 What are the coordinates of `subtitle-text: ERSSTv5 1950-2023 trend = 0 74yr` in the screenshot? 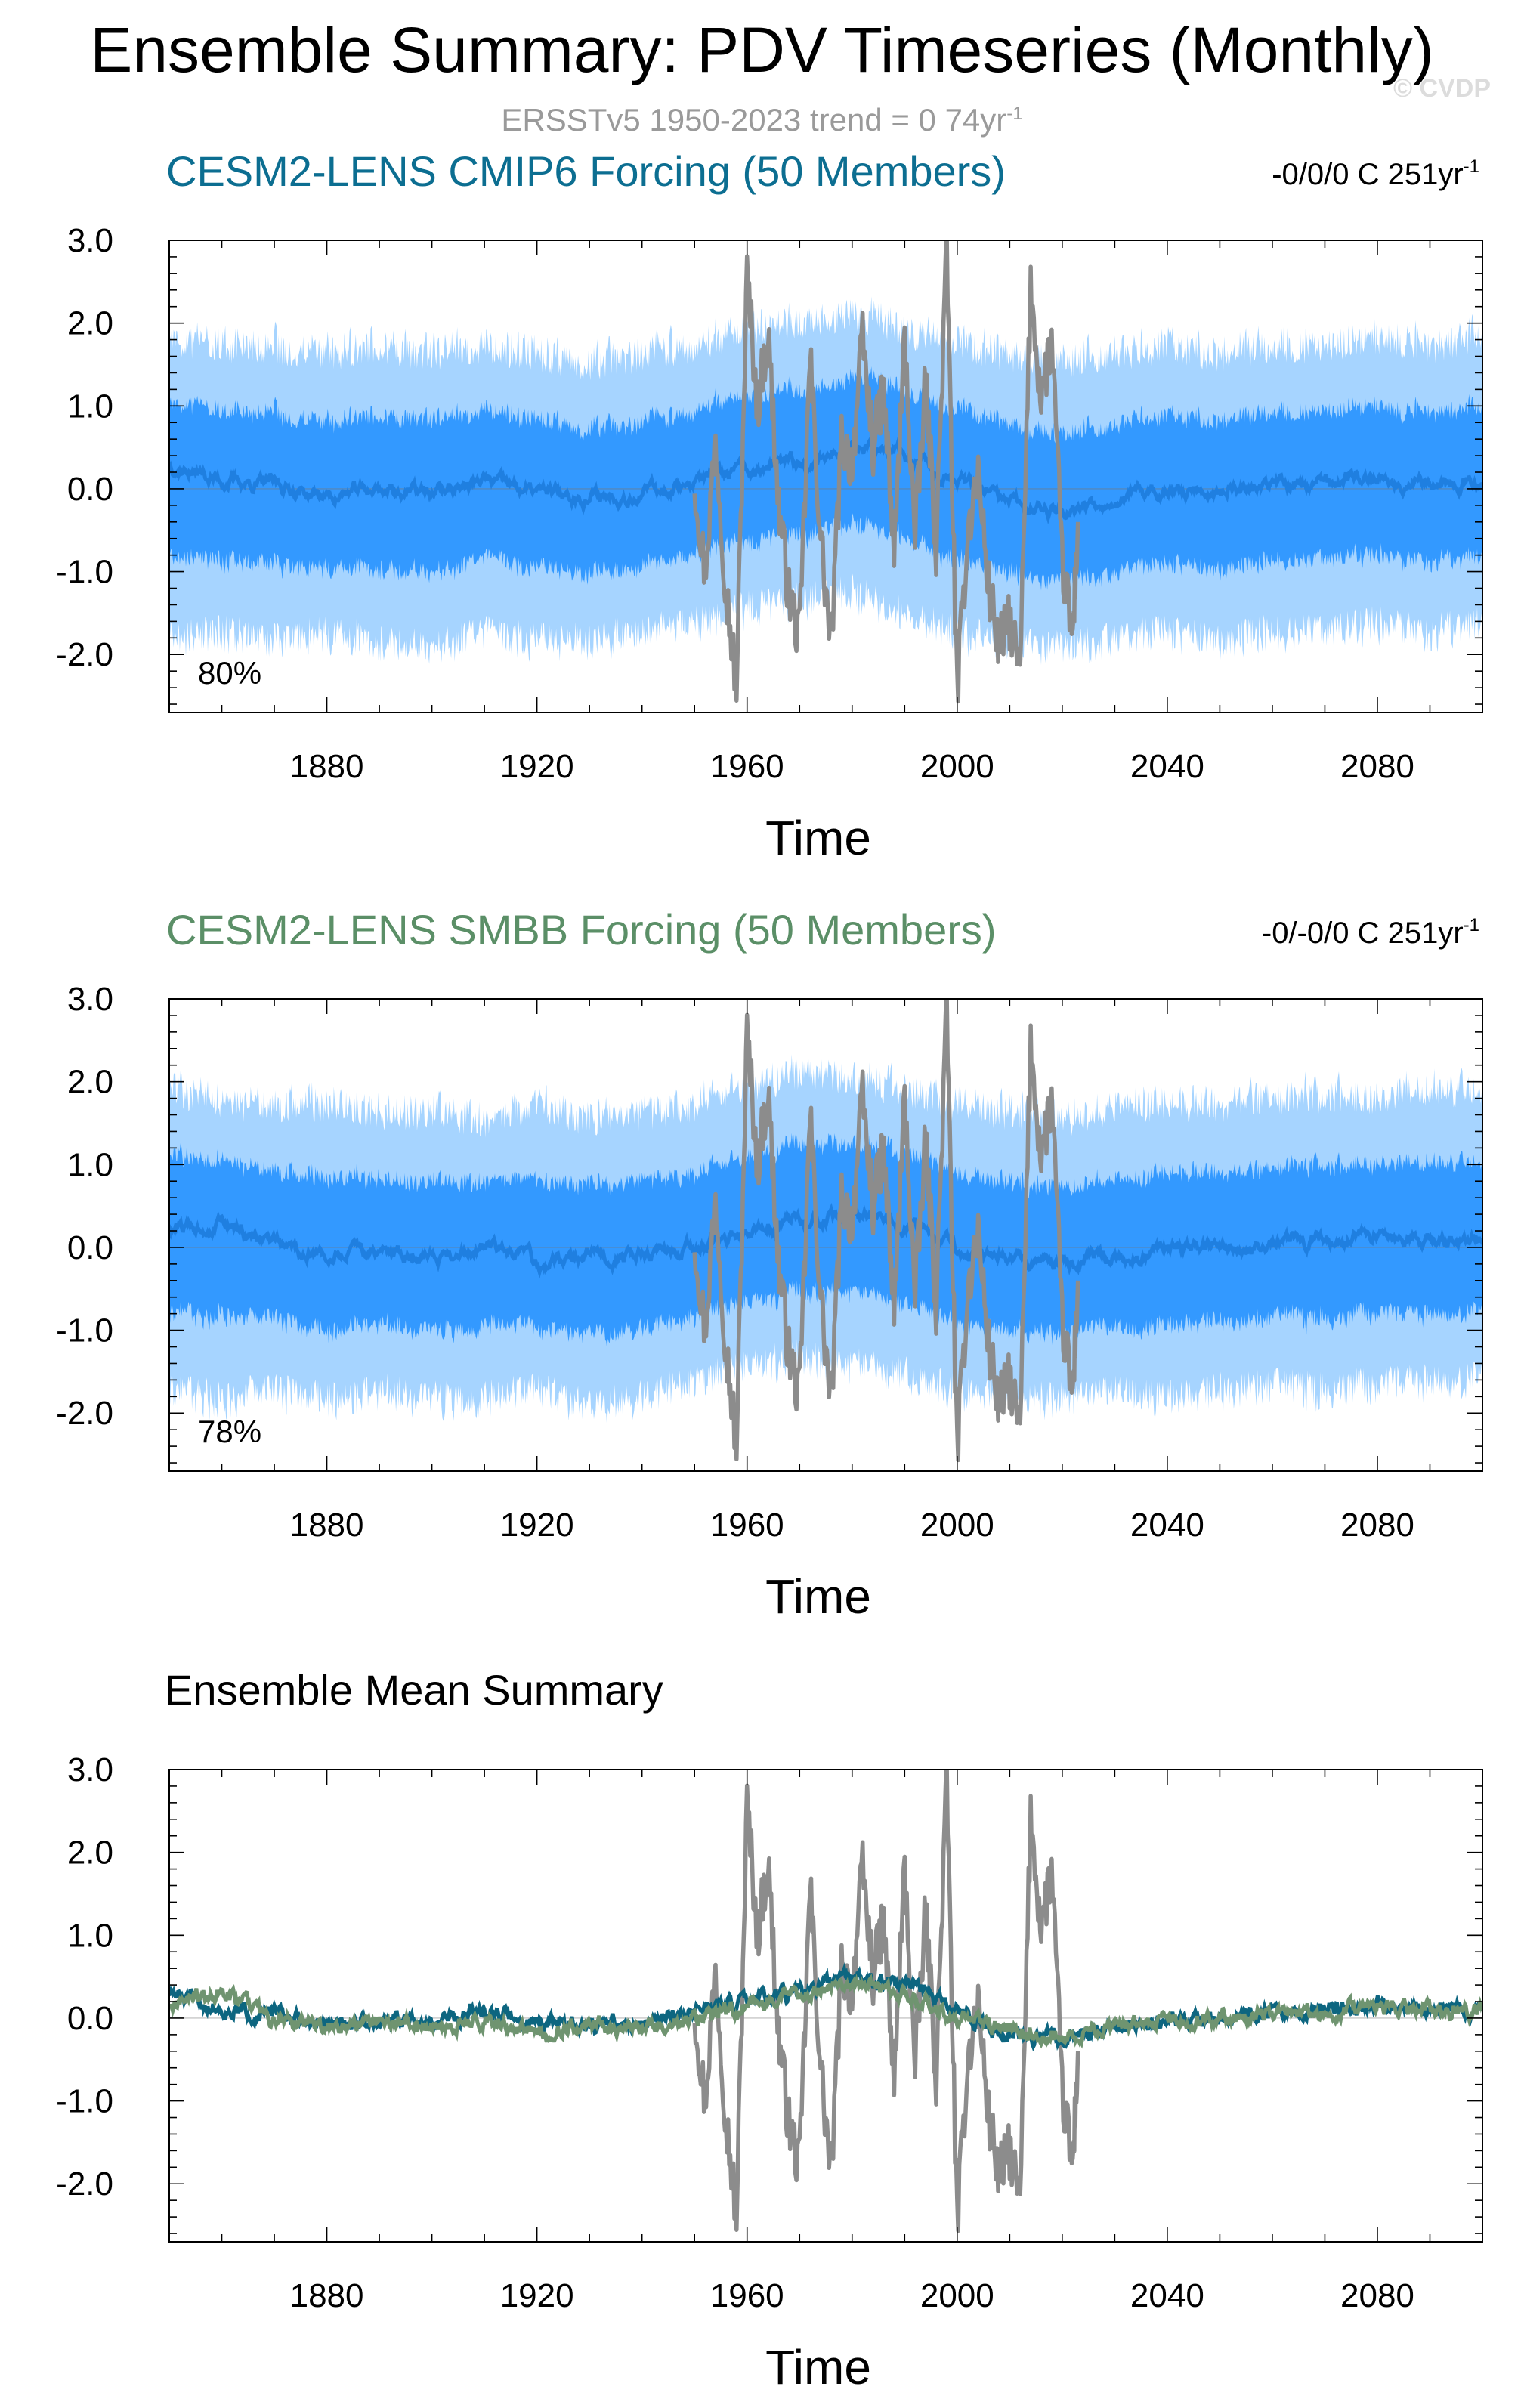 It's located at (754, 120).